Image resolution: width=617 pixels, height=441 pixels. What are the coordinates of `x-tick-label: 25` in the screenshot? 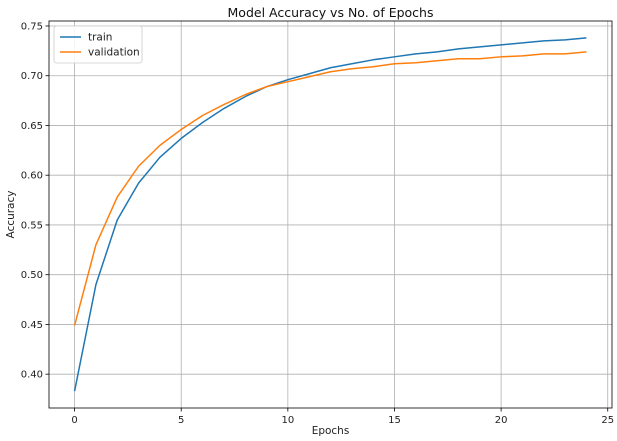 It's located at (607, 420).